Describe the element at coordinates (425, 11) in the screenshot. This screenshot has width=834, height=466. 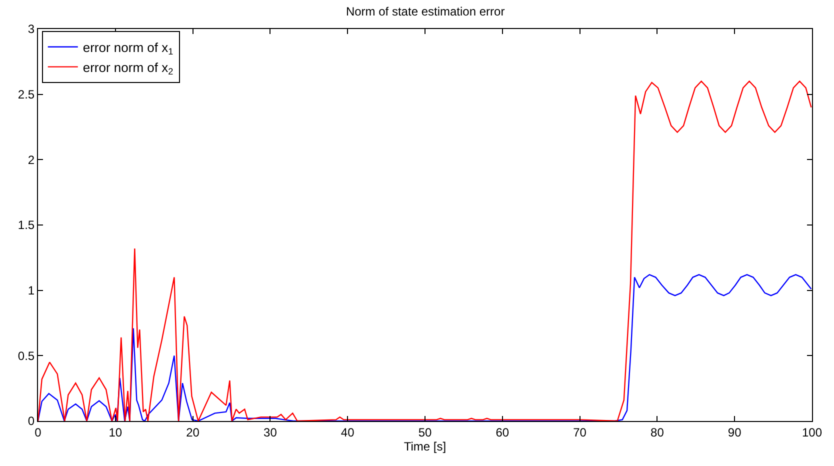
I see `chart-title: Norm of state estimation error` at that location.